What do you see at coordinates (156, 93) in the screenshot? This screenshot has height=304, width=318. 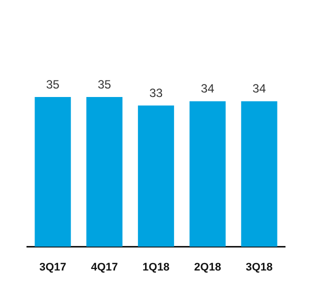 I see `data-label: 33` at bounding box center [156, 93].